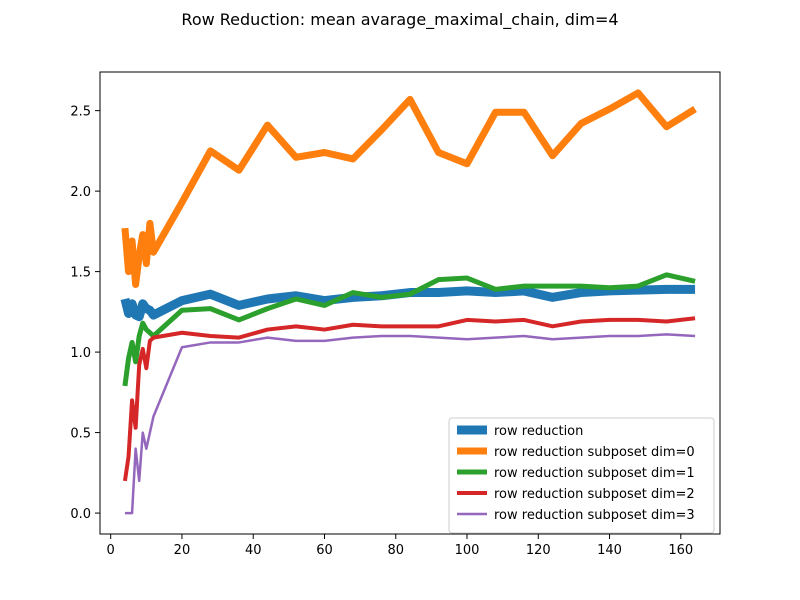 The height and width of the screenshot is (600, 800). Describe the element at coordinates (395, 550) in the screenshot. I see `x-tick-label: 80` at that location.